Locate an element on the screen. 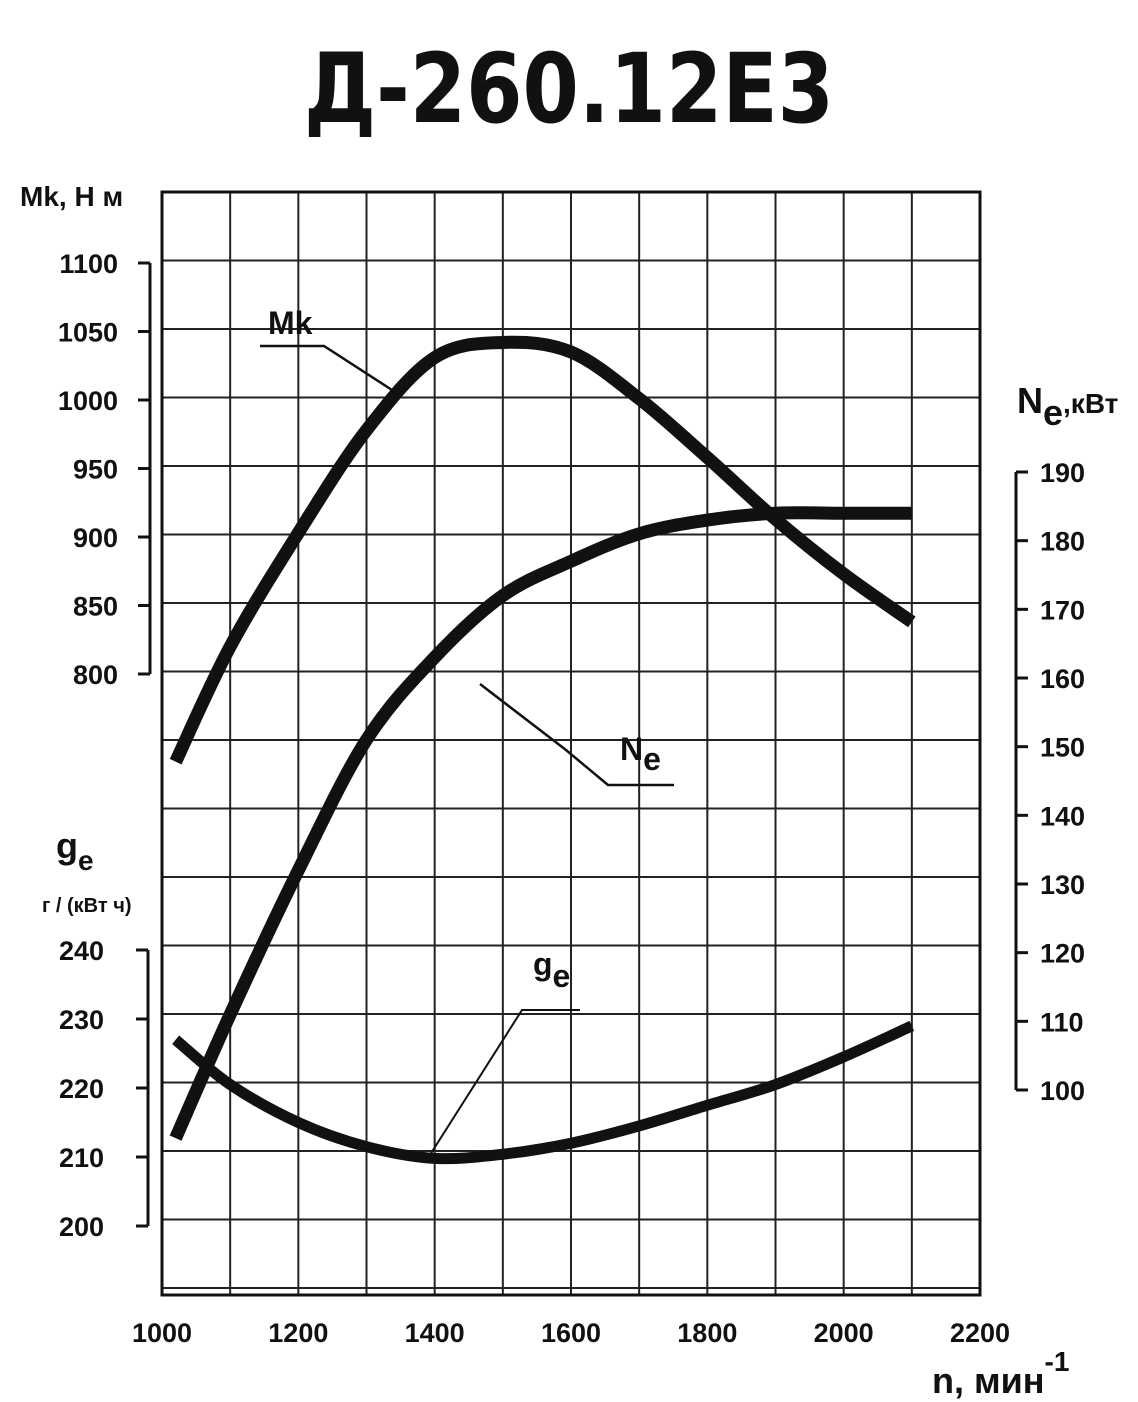 The image size is (1138, 1402). power-tick-label: 170 is located at coordinates (1062, 610).